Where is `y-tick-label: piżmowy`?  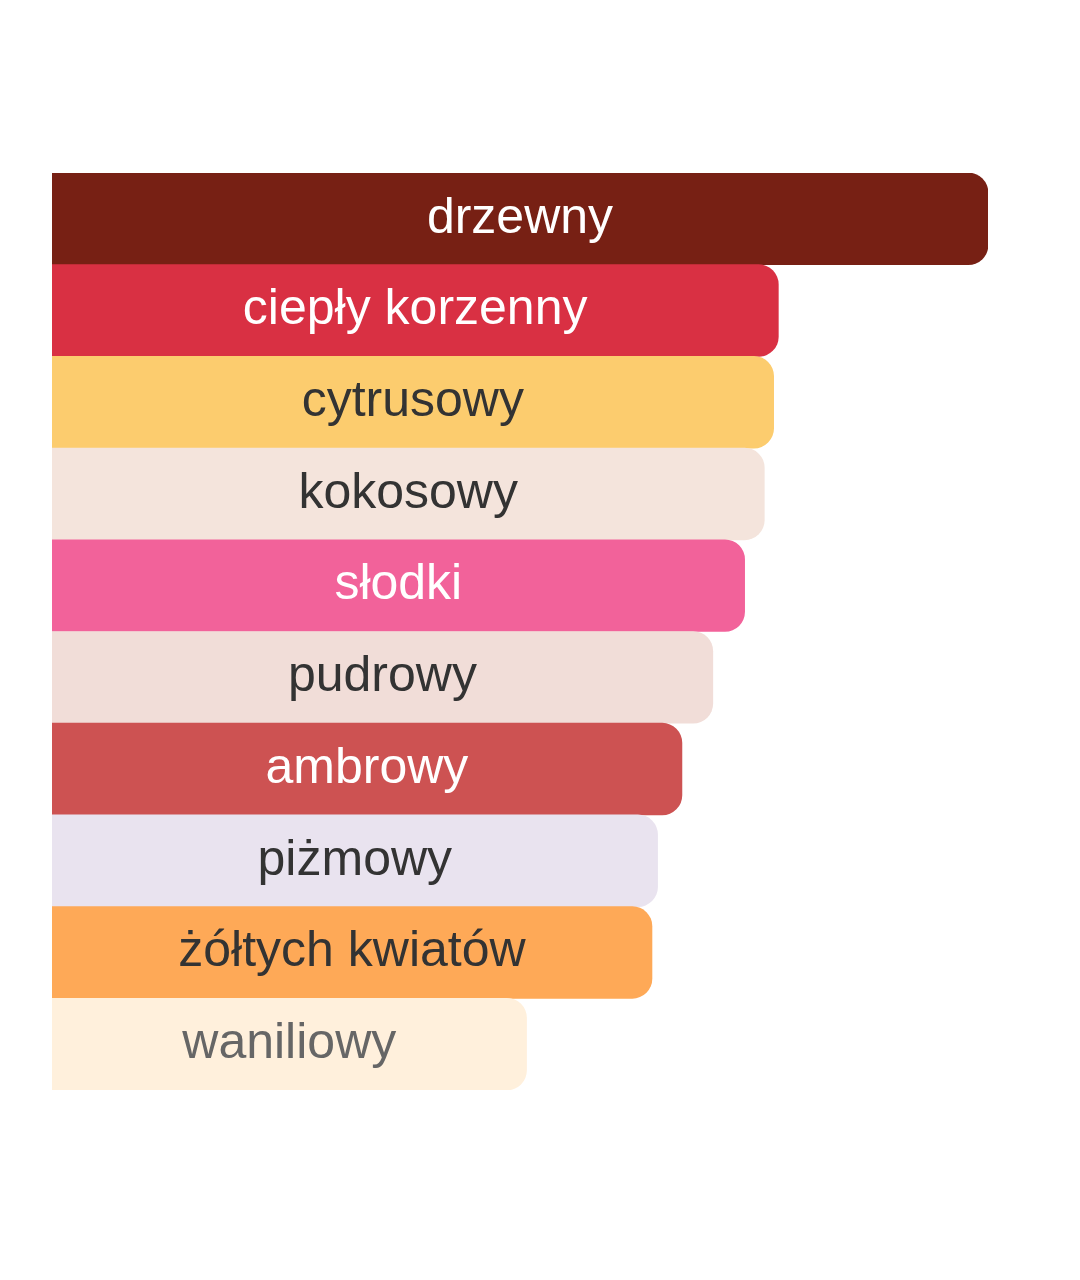 y-tick-label: piżmowy is located at coordinates (355, 857).